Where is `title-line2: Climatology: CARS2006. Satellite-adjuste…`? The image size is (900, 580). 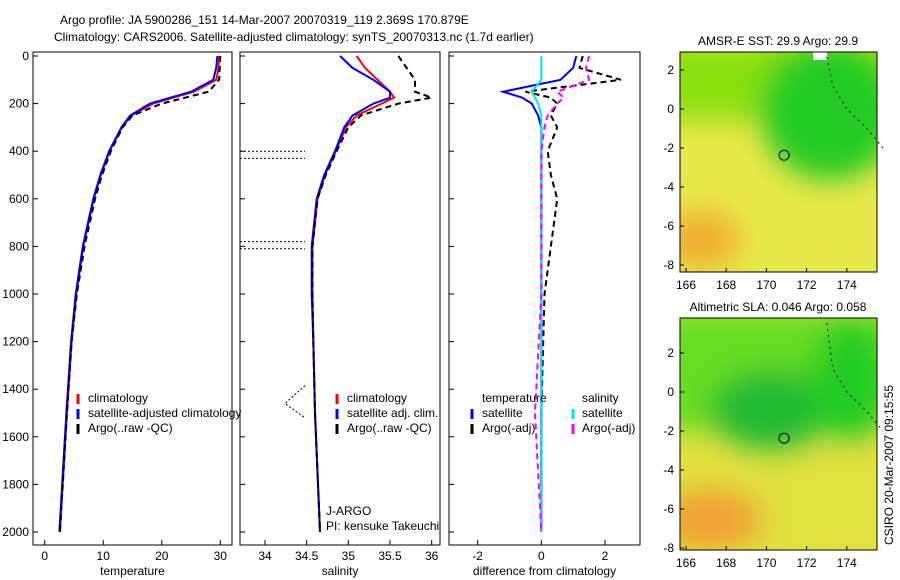 title-line2: Climatology: CARS2006. Satellite-adjuste… is located at coordinates (294, 37).